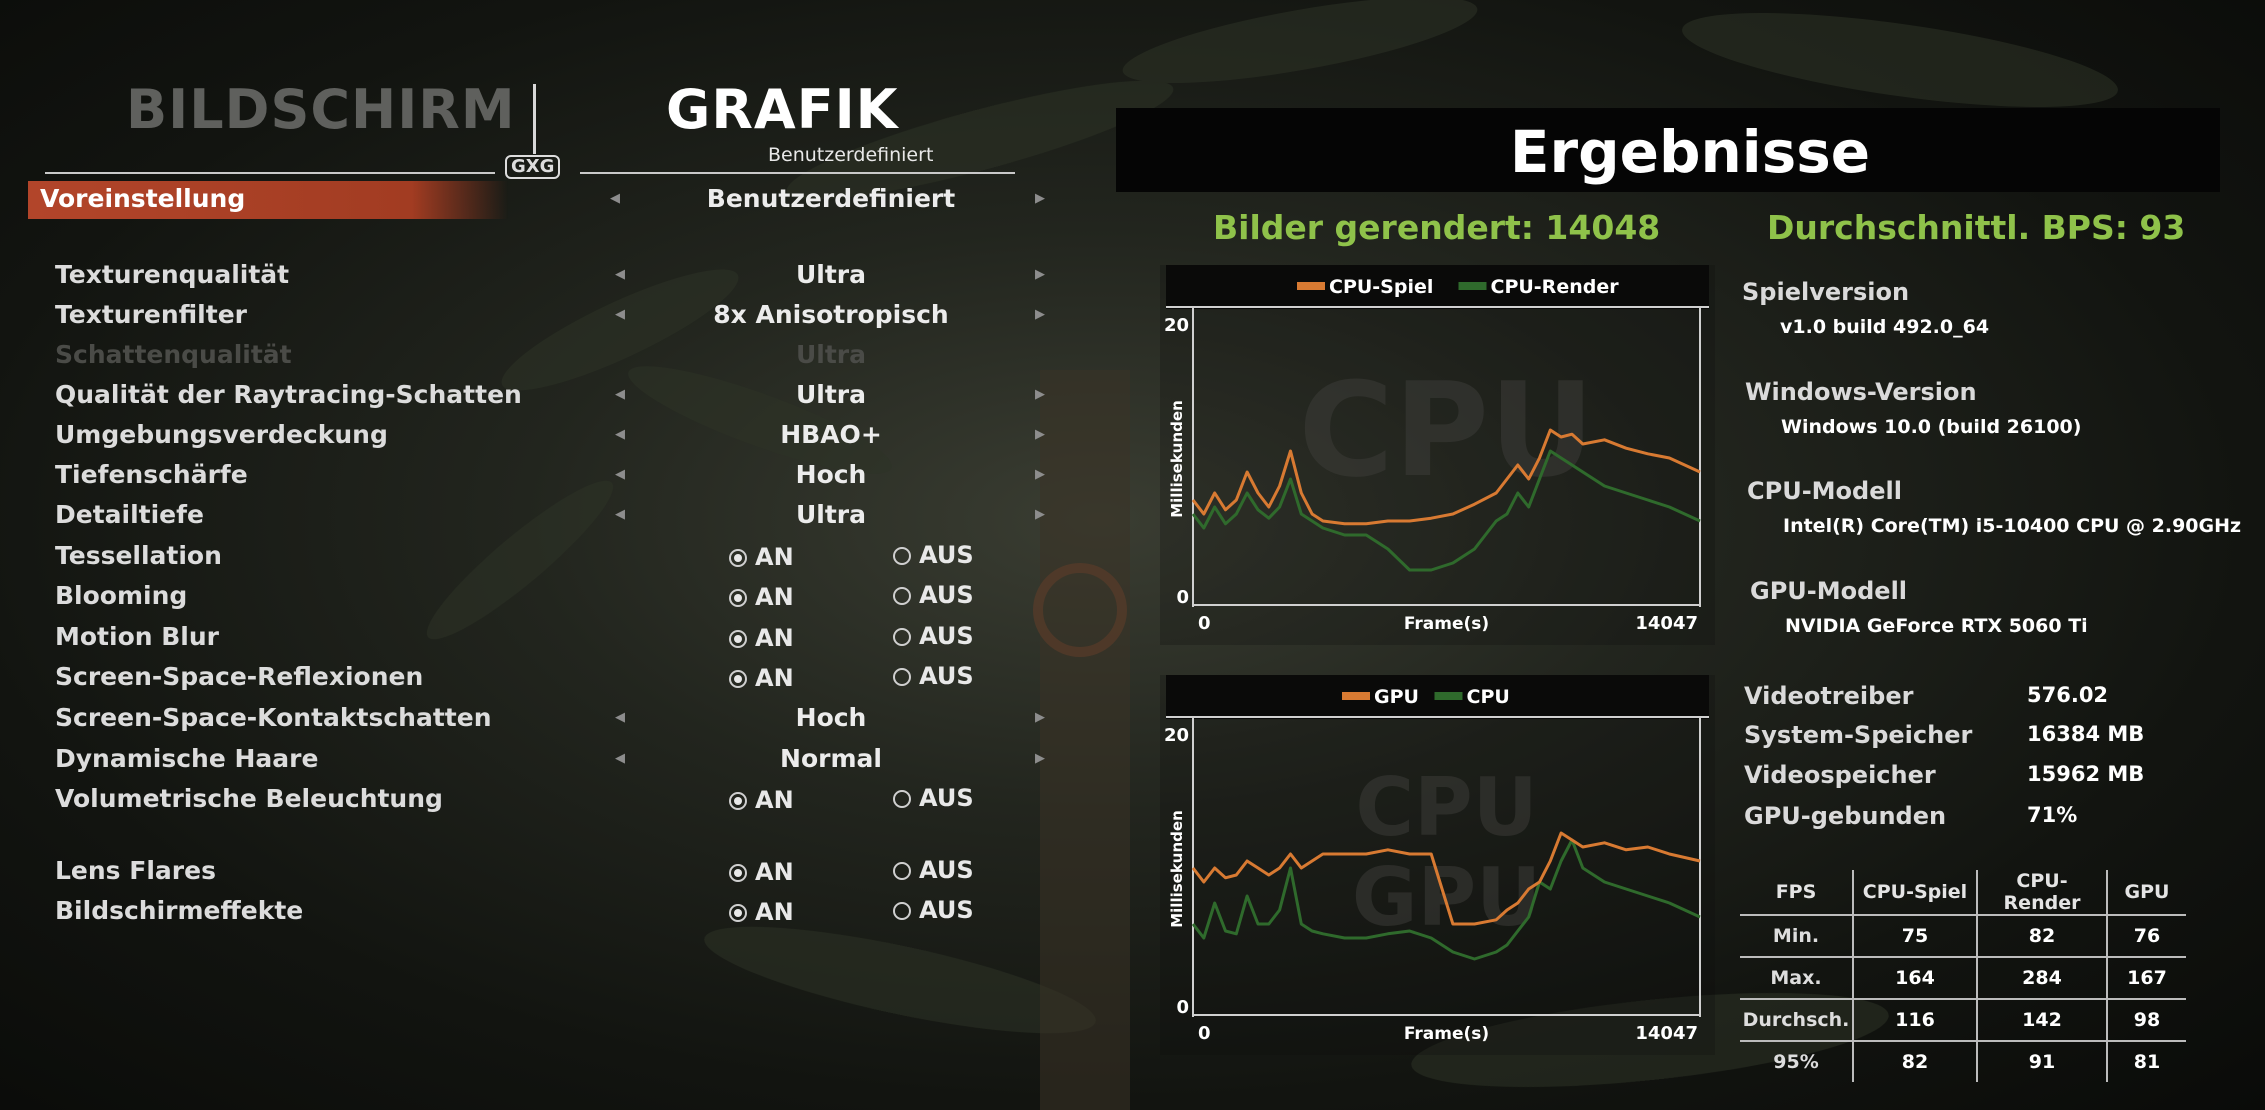 The image size is (2265, 1110). Describe the element at coordinates (2041, 935) in the screenshot. I see `fps-cell: 82` at that location.